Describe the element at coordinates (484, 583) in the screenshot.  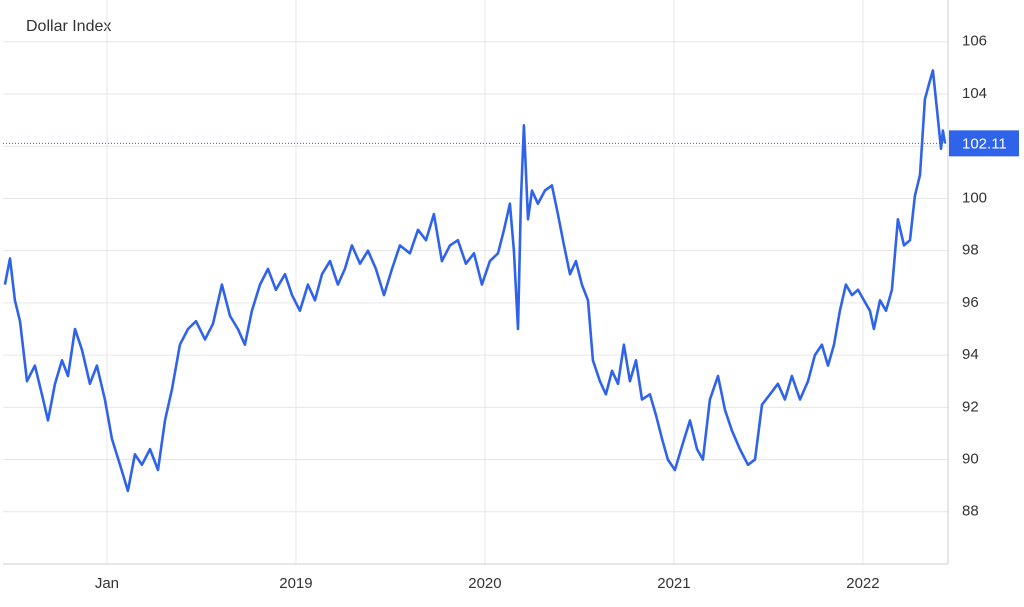
I see `x-tick-label: 2020` at that location.